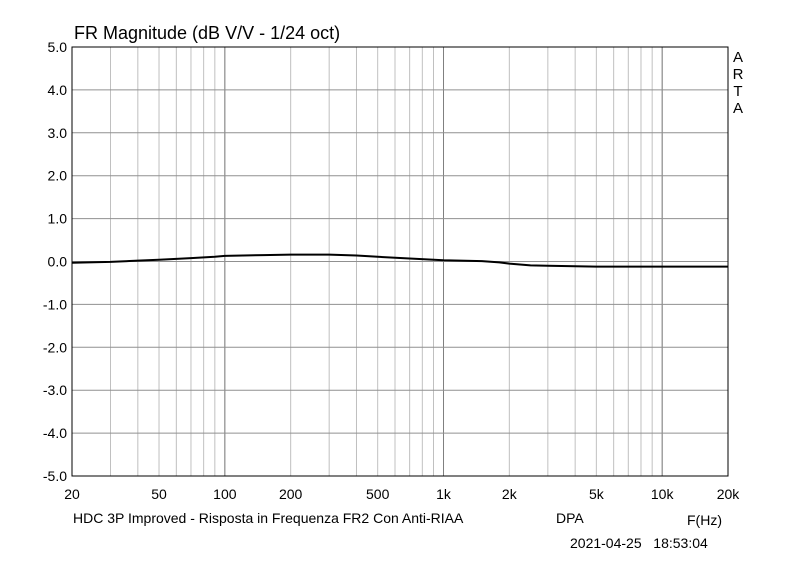  Describe the element at coordinates (58, 219) in the screenshot. I see `y-tick-label: 1.0` at that location.